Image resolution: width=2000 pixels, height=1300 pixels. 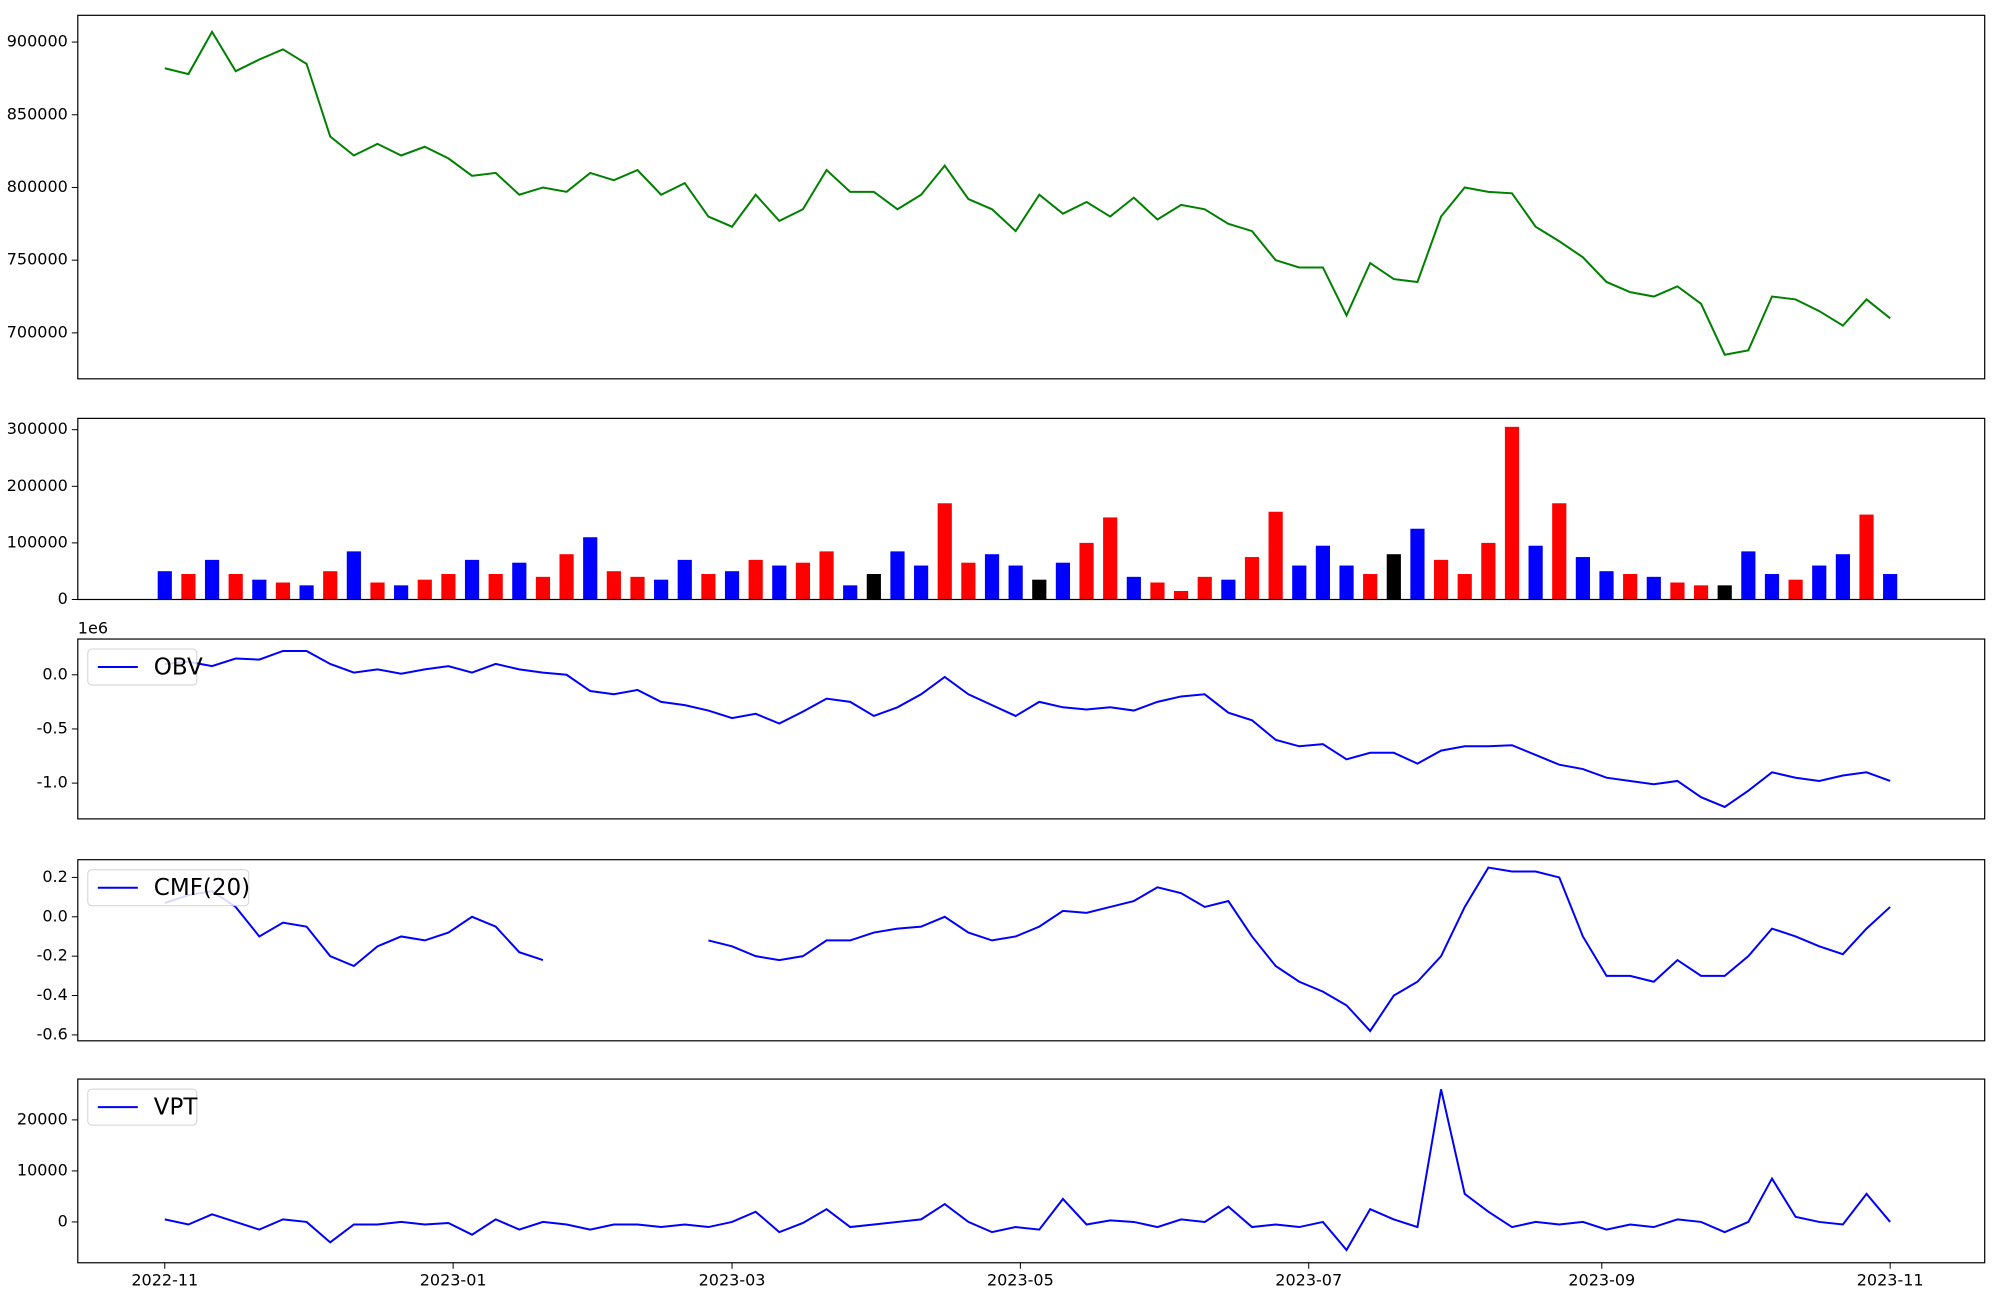 What do you see at coordinates (52, 1033) in the screenshot?
I see `y-tick-label: -0.6` at bounding box center [52, 1033].